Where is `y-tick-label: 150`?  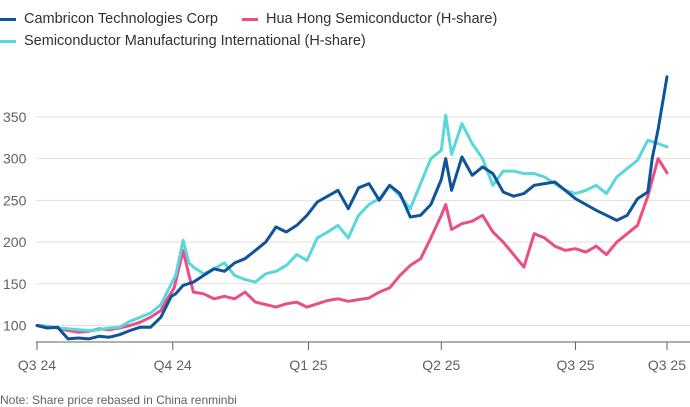
y-tick-label: 150 is located at coordinates (15, 284).